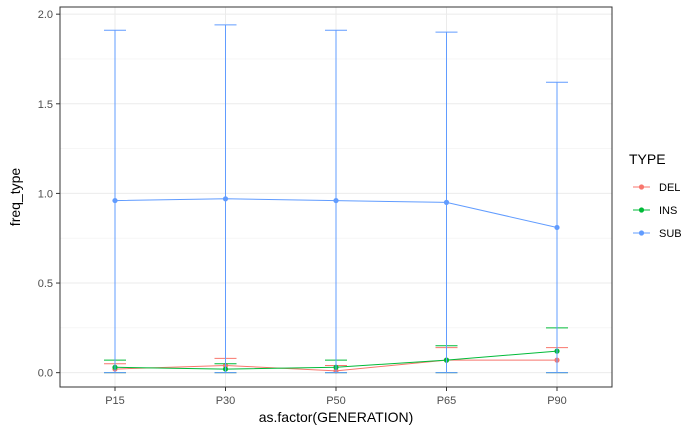 Image resolution: width=700 pixels, height=432 pixels. Describe the element at coordinates (447, 401) in the screenshot. I see `x-tick-label: P65` at that location.